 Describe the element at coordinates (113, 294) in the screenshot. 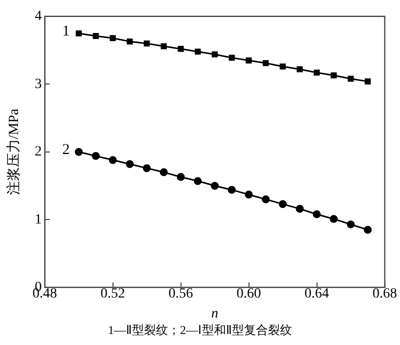

I see `x-tick-label: 0.52` at that location.